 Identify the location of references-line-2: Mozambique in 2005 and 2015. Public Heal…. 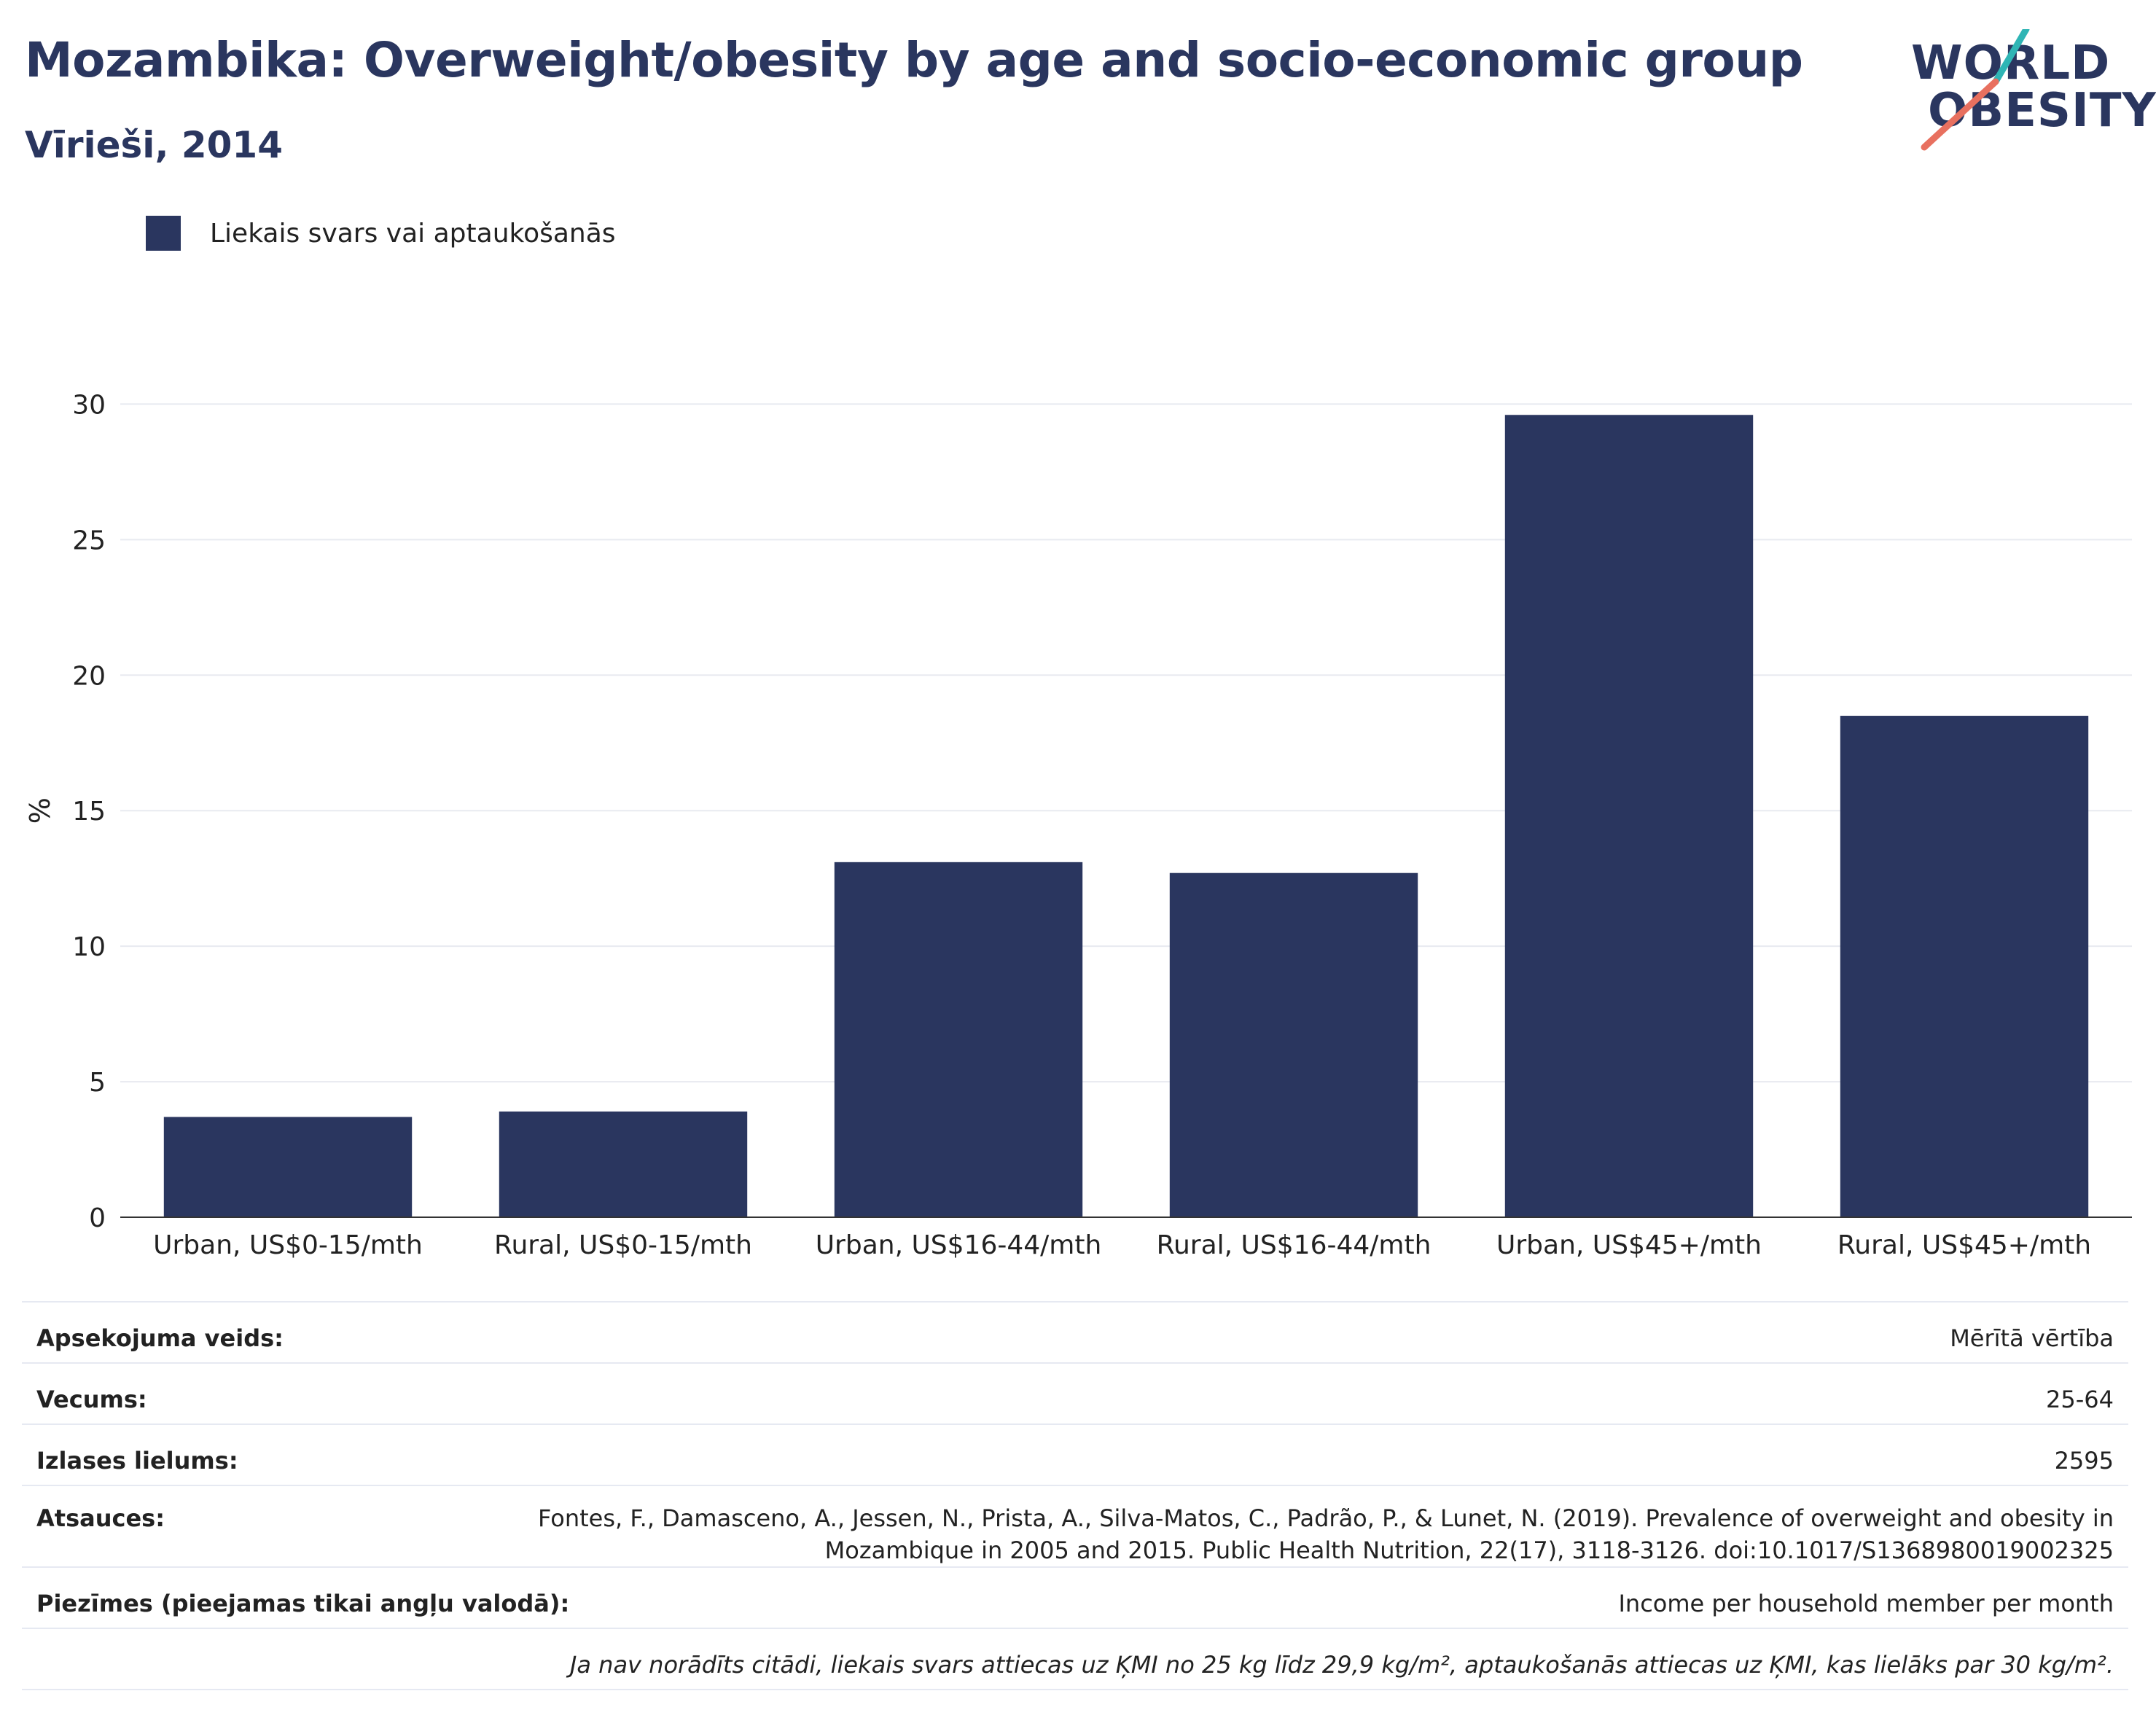
(1469, 1550).